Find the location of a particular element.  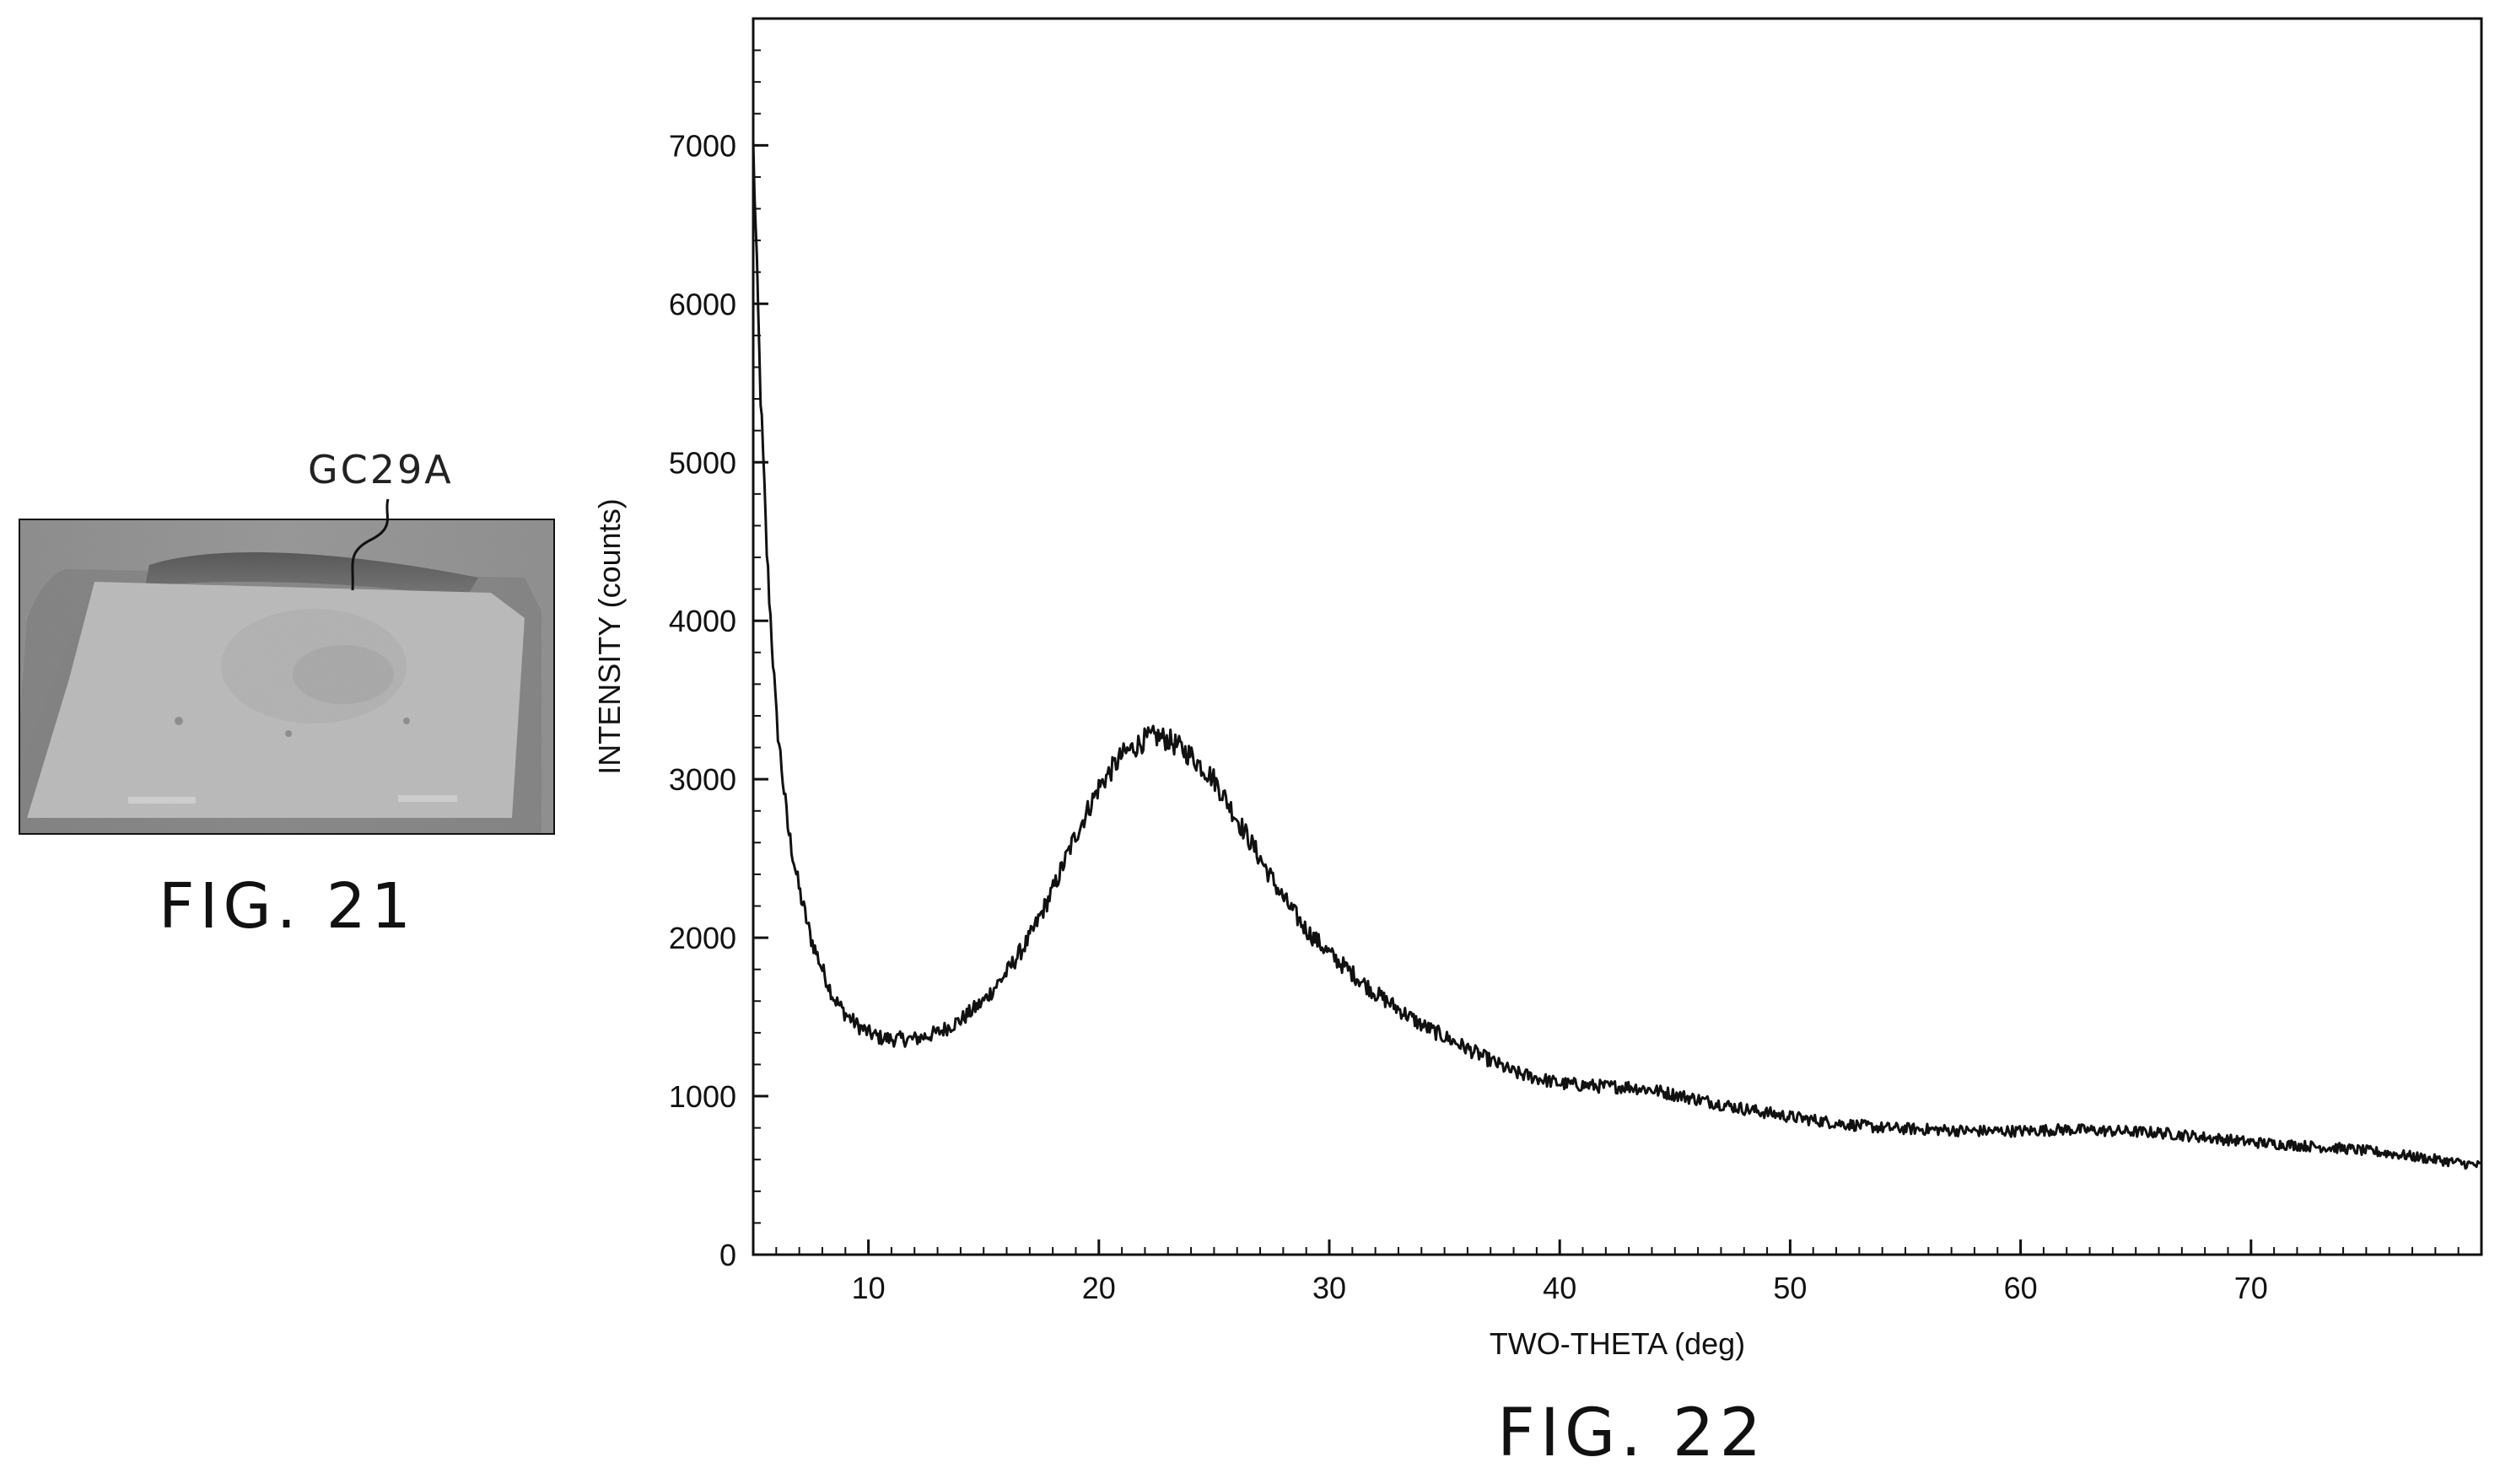

fig21-caption: FIG. 21 is located at coordinates (287, 906).